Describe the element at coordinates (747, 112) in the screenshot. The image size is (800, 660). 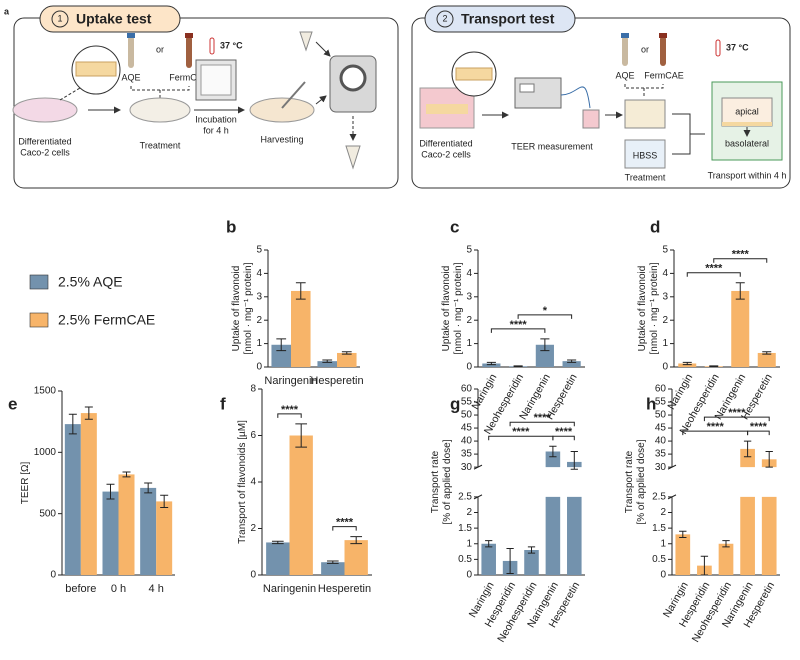
I see `insert` at that location.